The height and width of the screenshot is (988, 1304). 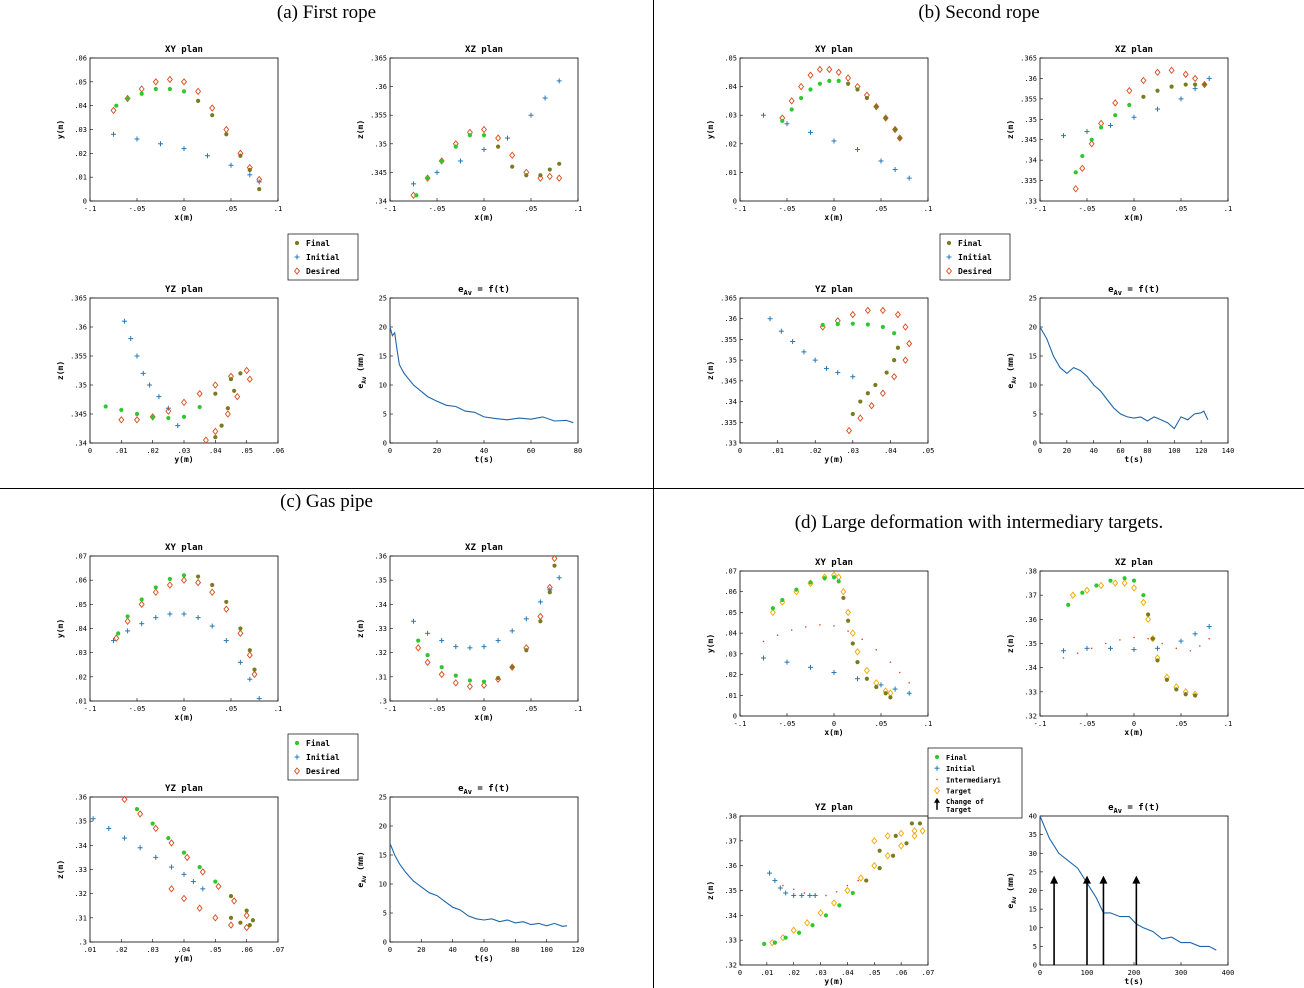 What do you see at coordinates (246, 950) in the screenshot?
I see `x-tick-label: .06` at bounding box center [246, 950].